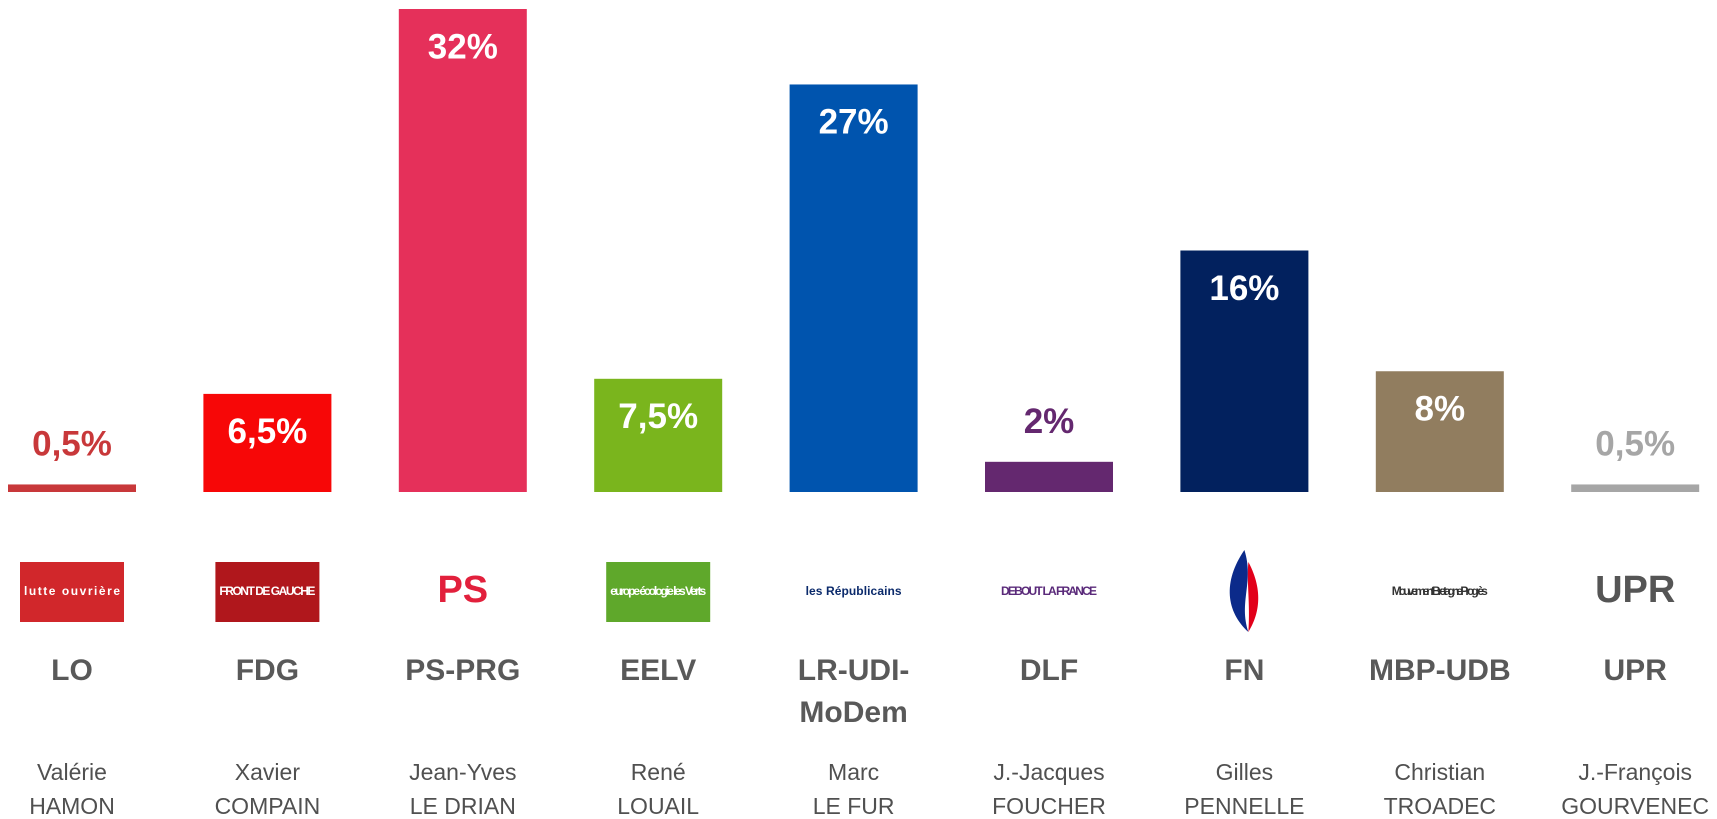 The image size is (1717, 819). I want to click on candidate-name-line: Gilles, so click(1244, 772).